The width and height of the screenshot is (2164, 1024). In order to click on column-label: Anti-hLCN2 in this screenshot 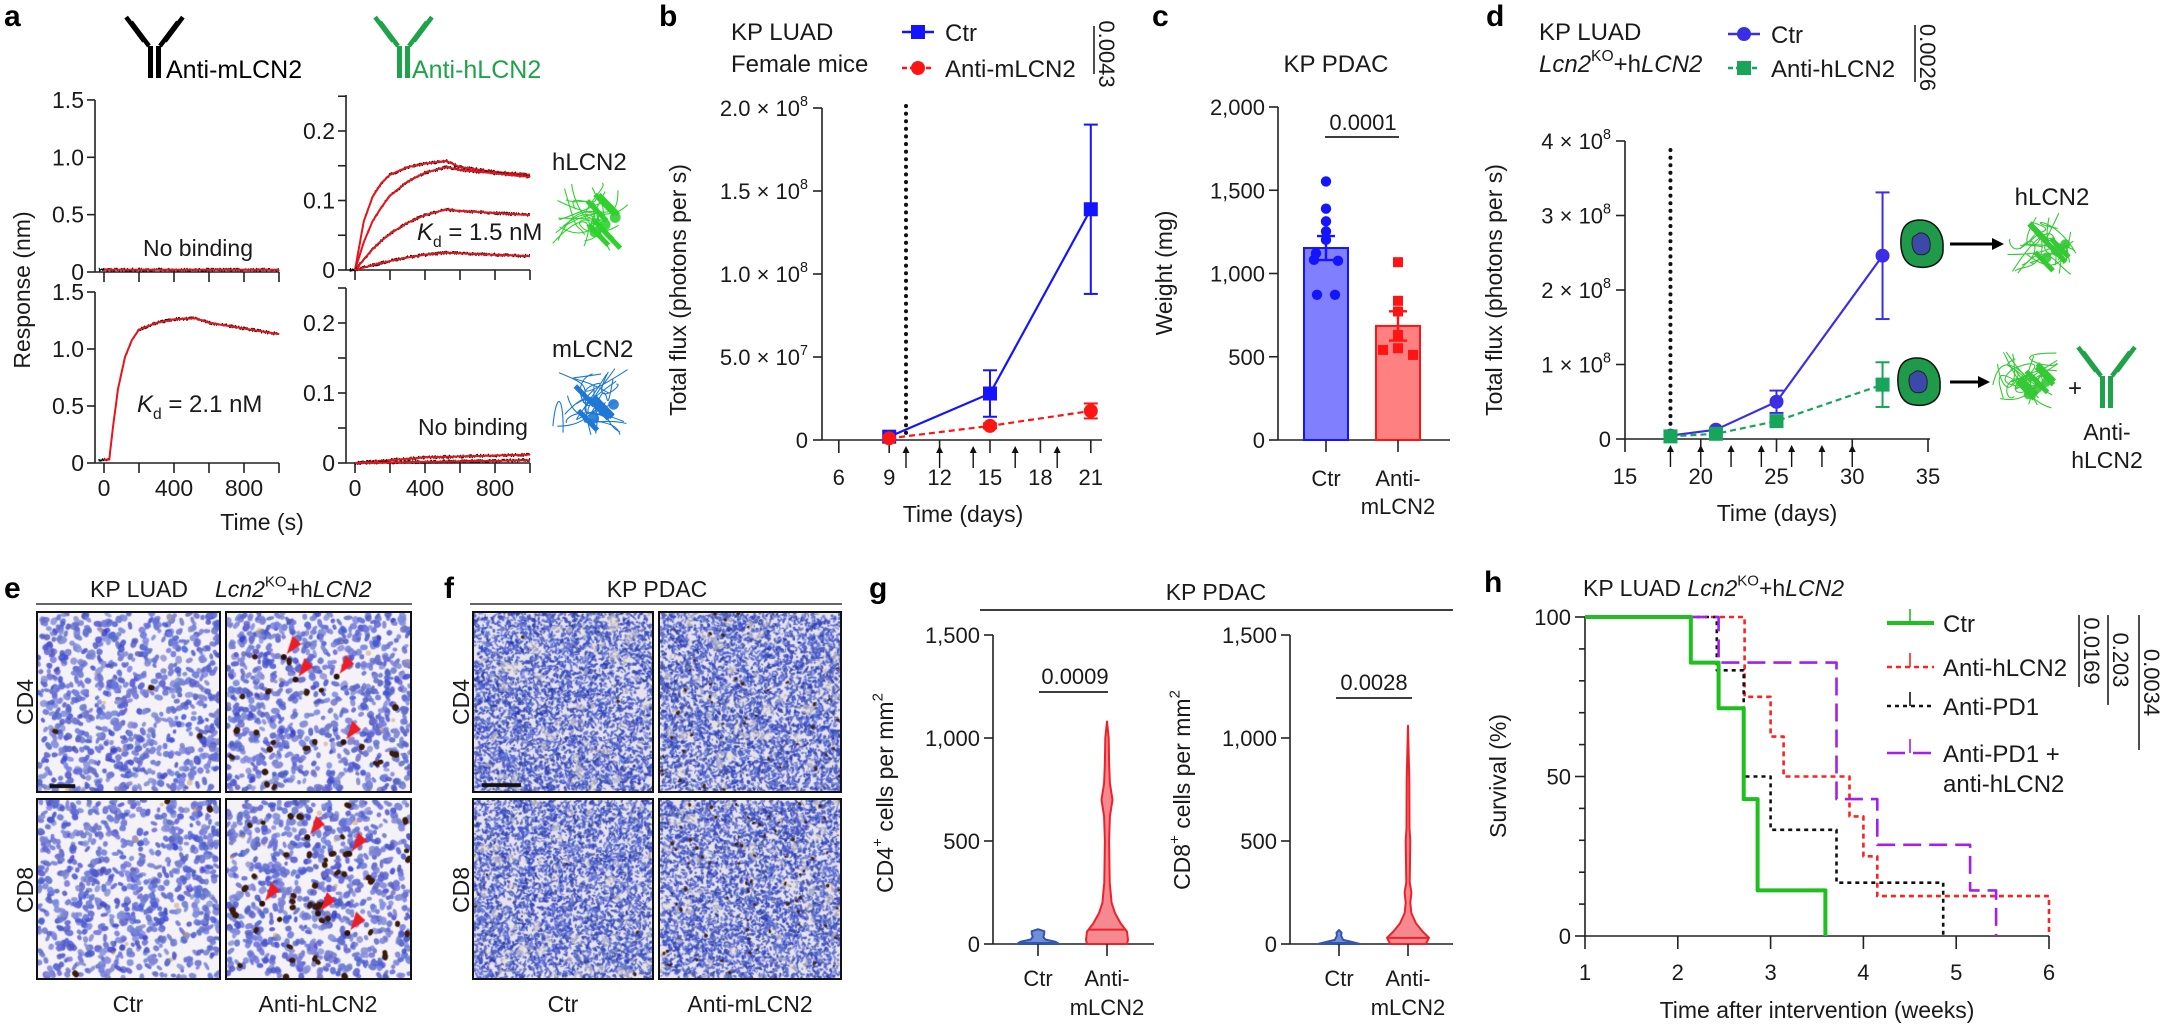, I will do `click(318, 1004)`.